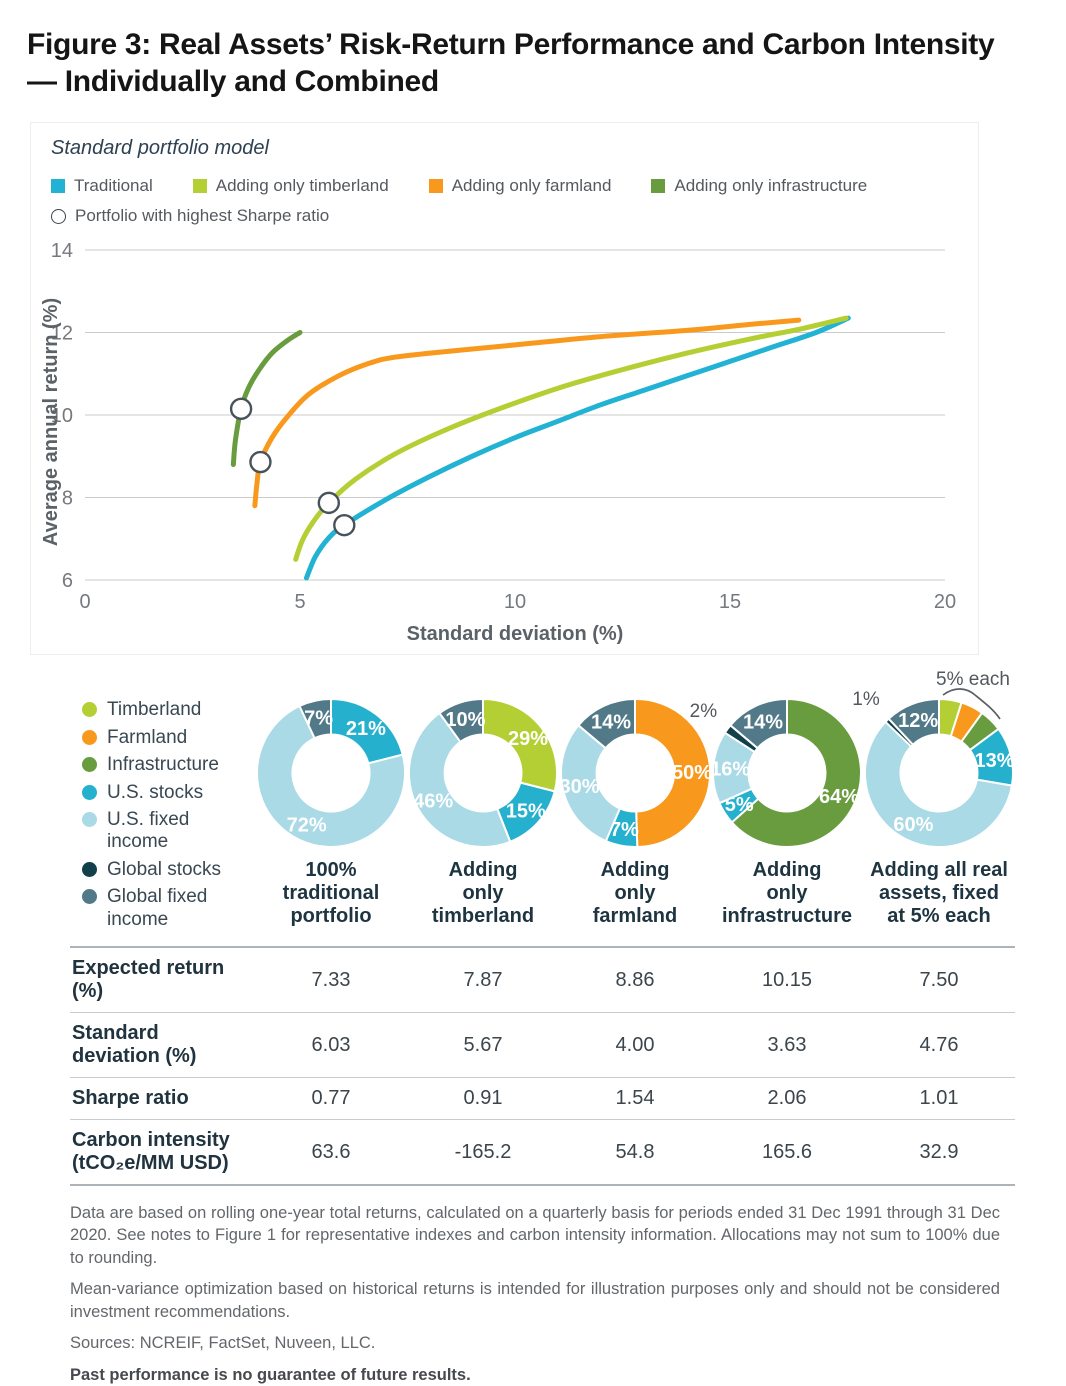 This screenshot has height=1386, width=1066. I want to click on xtick-0: 0, so click(84, 602).